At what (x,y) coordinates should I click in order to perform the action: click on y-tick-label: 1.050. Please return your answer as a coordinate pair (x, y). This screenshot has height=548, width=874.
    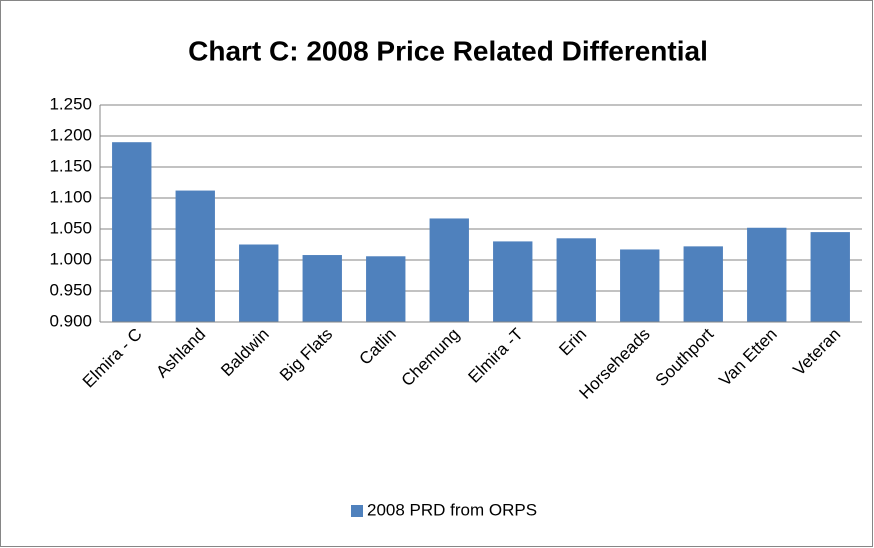
    Looking at the image, I should click on (70, 227).